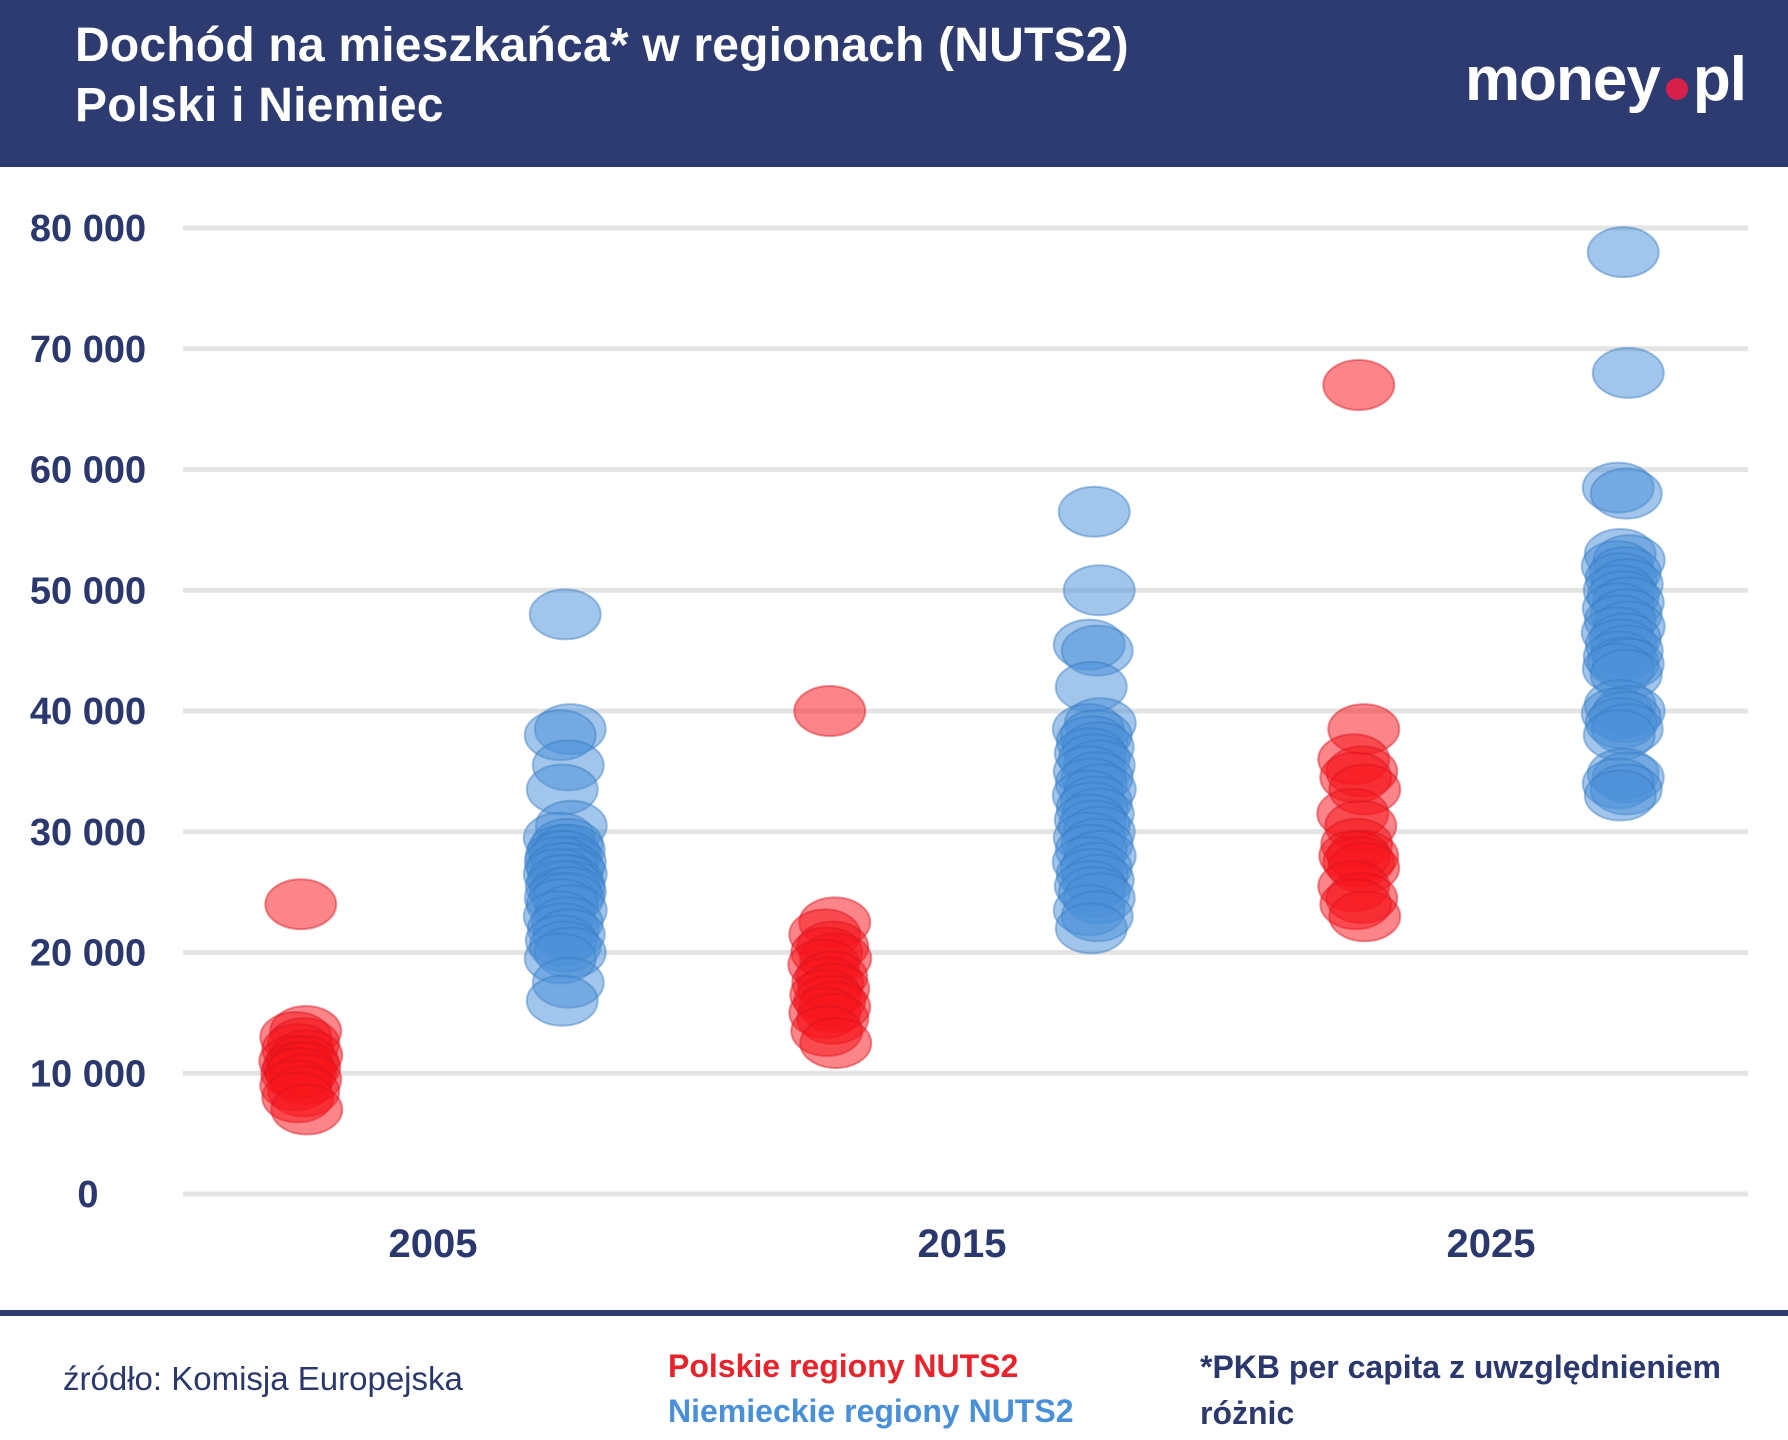  I want to click on footnote-line-2: w poziomie cen, tys. euro PPS, so click(1494, 1438).